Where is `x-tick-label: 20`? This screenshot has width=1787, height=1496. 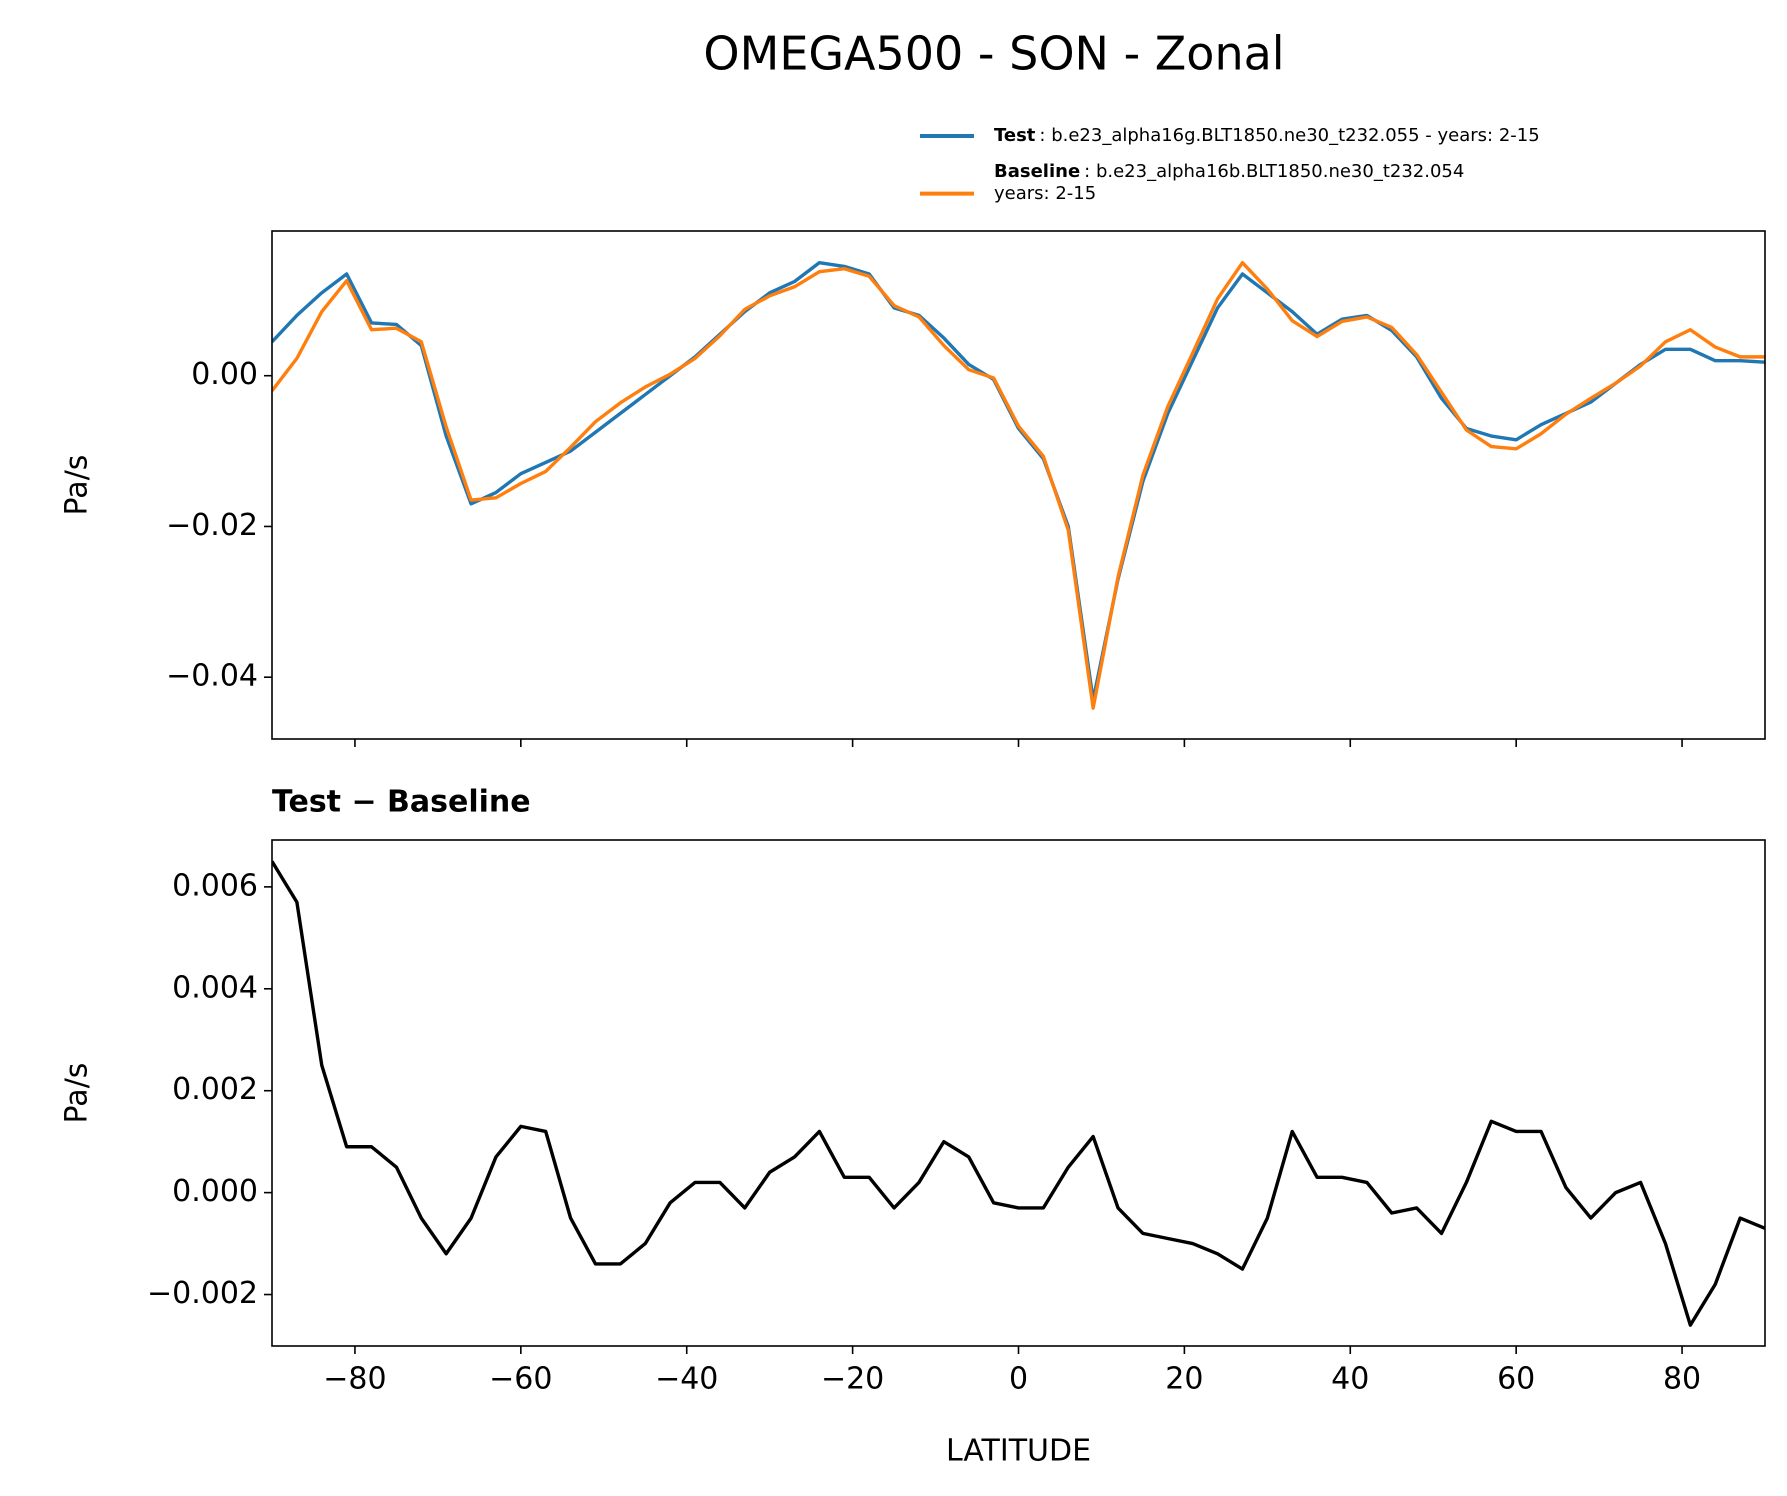 x-tick-label: 20 is located at coordinates (1184, 1379).